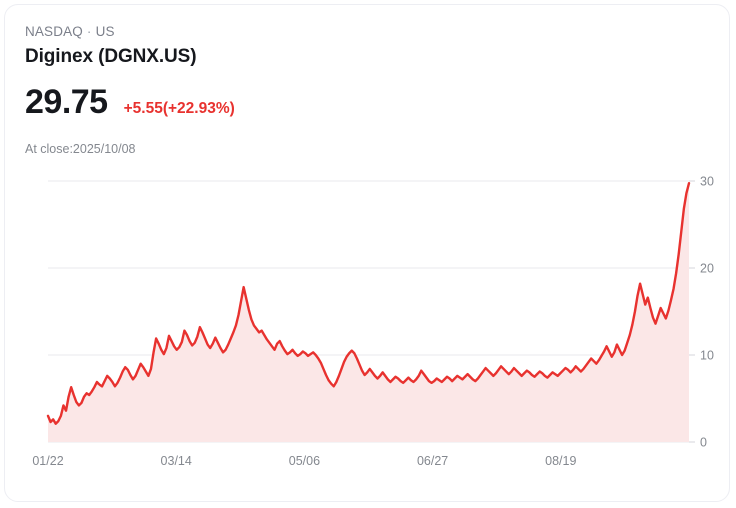 The width and height of the screenshot is (736, 508). Describe the element at coordinates (367, 46) in the screenshot. I see `quote-header: NASDAQ · US Diginex (DGNX.US)` at that location.